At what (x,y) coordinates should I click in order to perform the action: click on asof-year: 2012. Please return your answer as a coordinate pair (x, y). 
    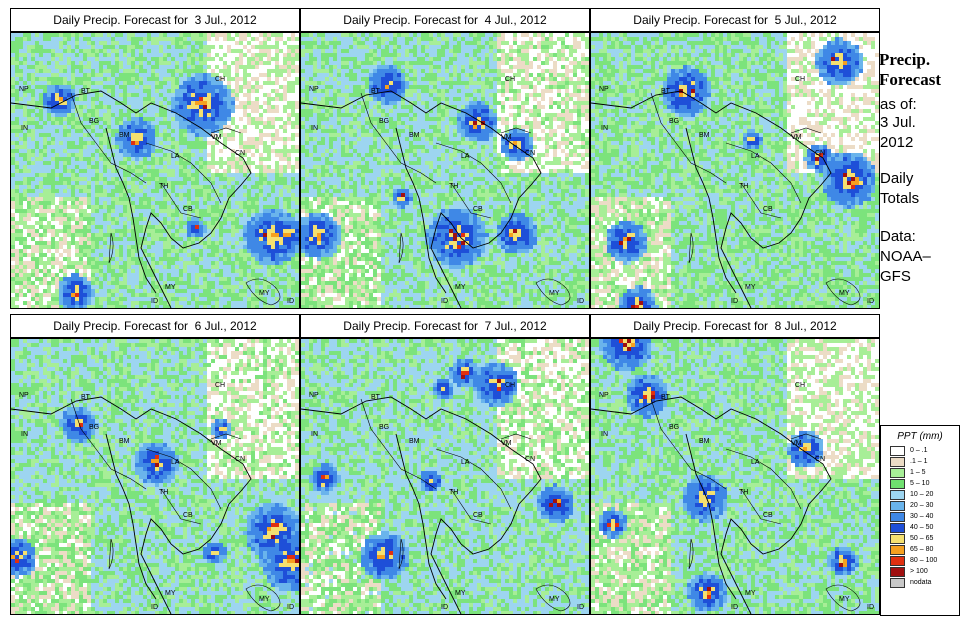
    Looking at the image, I should click on (896, 143).